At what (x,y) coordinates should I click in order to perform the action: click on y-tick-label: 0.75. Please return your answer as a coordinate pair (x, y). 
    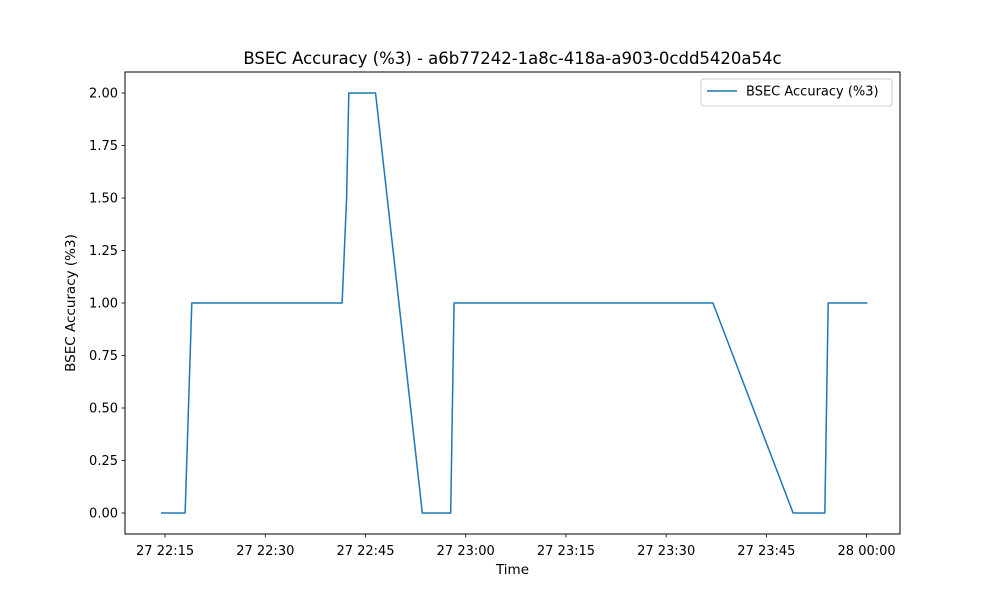
    Looking at the image, I should click on (103, 356).